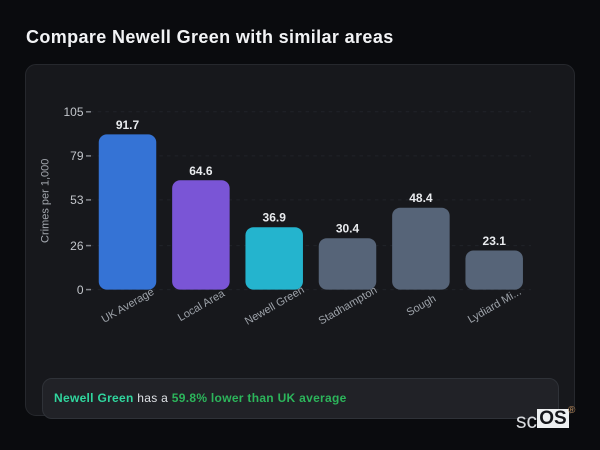 The image size is (600, 450). Describe the element at coordinates (128, 306) in the screenshot. I see `svg-text: UK Average` at that location.